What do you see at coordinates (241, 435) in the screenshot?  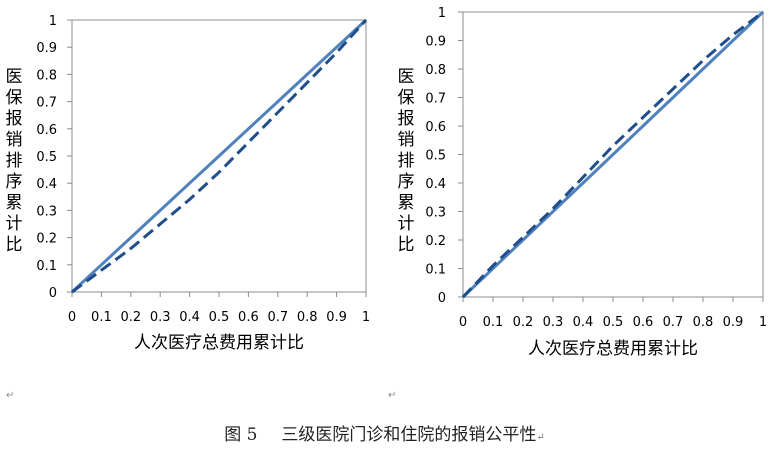 I see `figure-number: 图 5` at bounding box center [241, 435].